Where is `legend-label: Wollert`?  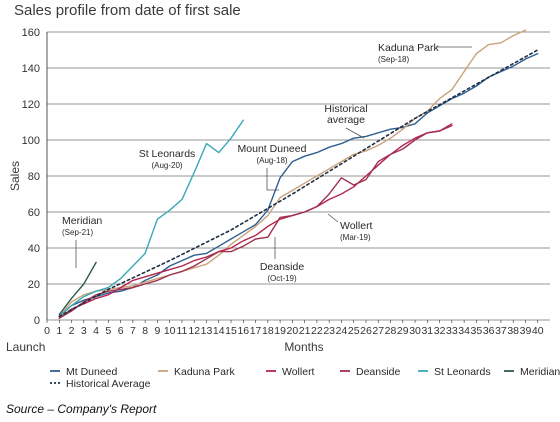
legend-label: Wollert is located at coordinates (298, 372).